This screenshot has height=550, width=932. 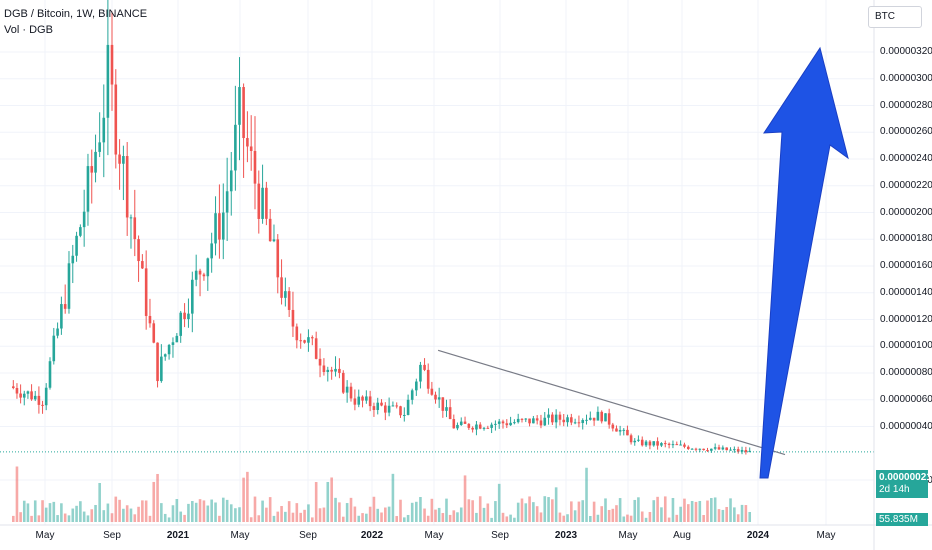 What do you see at coordinates (28, 30) in the screenshot?
I see `volume-indicator-label: Vol · DGB` at bounding box center [28, 30].